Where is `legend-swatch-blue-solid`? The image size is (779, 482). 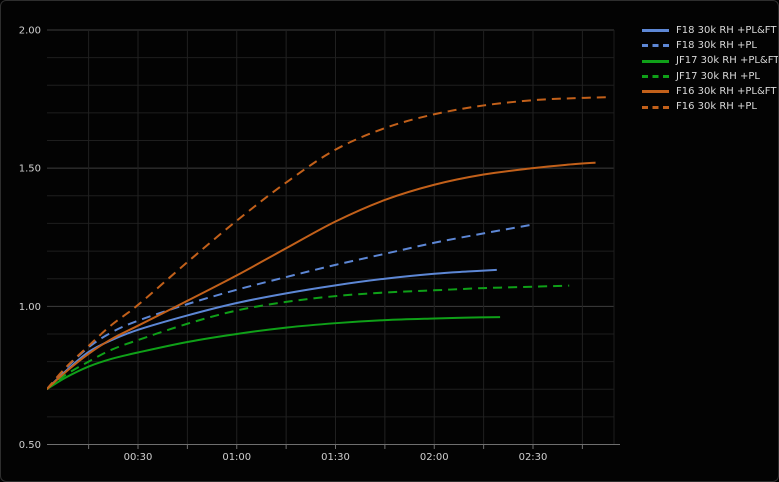 legend-swatch-blue-solid is located at coordinates (655, 31).